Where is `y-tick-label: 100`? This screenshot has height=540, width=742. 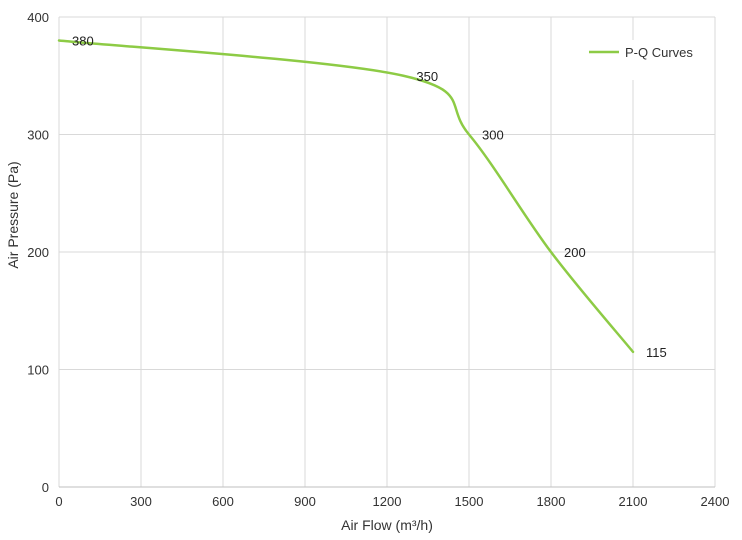 y-tick-label: 100 is located at coordinates (38, 370).